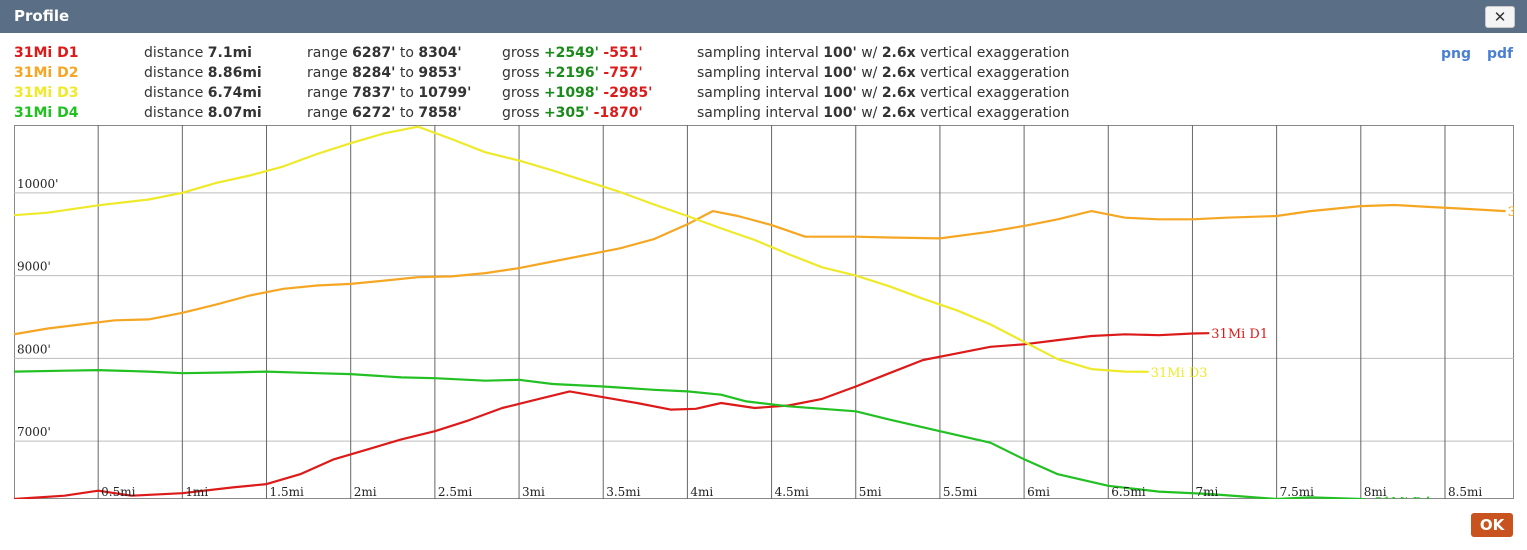  Describe the element at coordinates (365, 492) in the screenshot. I see `x-tick-label: 2mi` at that location.